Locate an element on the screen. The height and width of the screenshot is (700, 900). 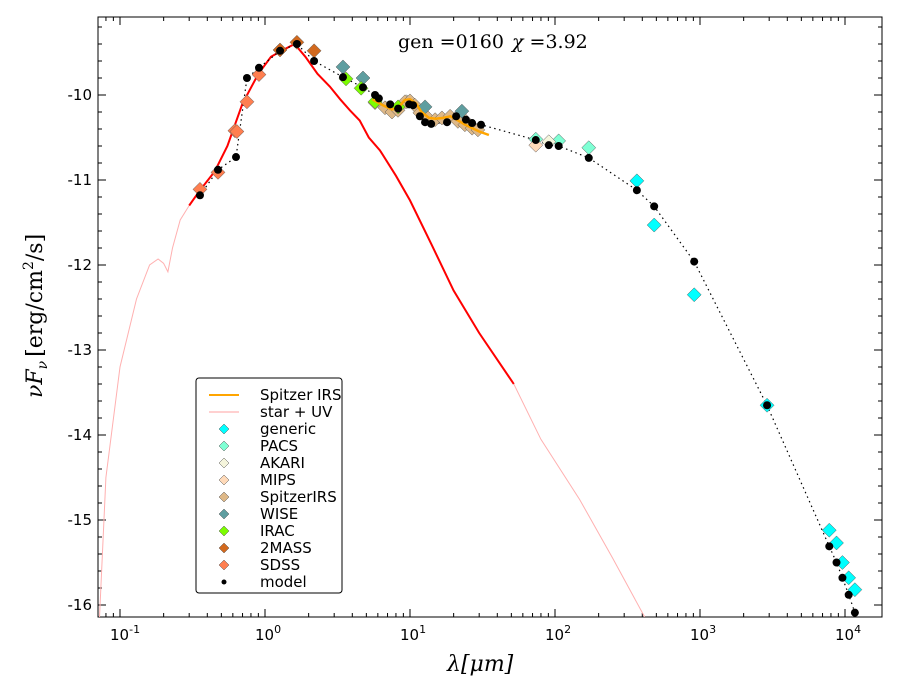
legend-box is located at coordinates (269, 485).